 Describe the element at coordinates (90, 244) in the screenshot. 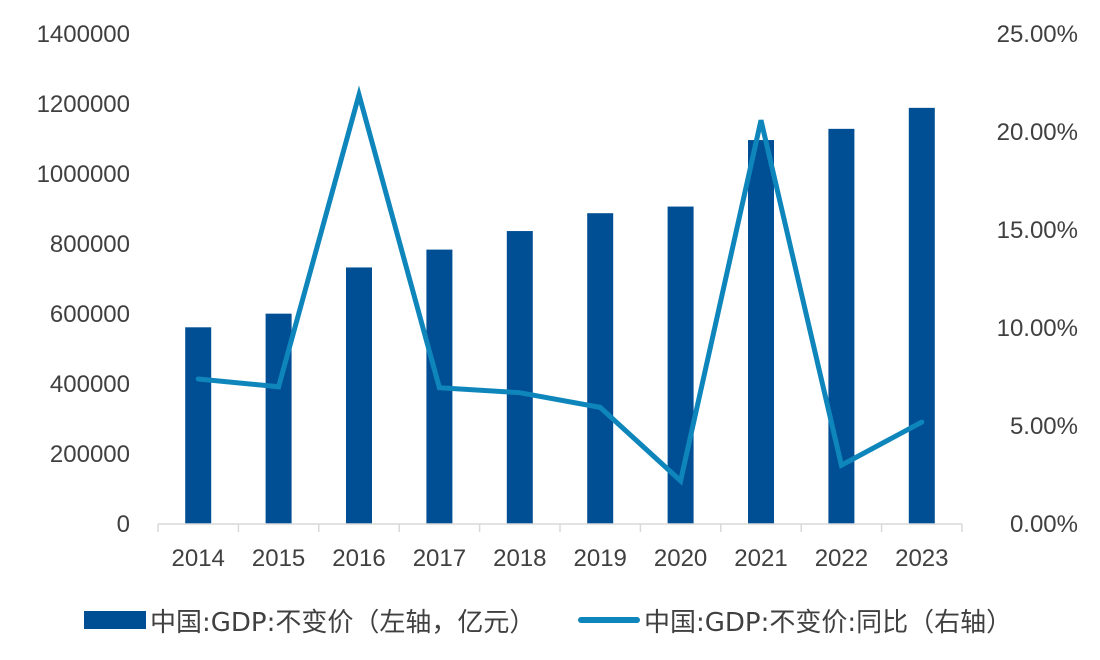

I see `left-tick-label: 800000` at that location.